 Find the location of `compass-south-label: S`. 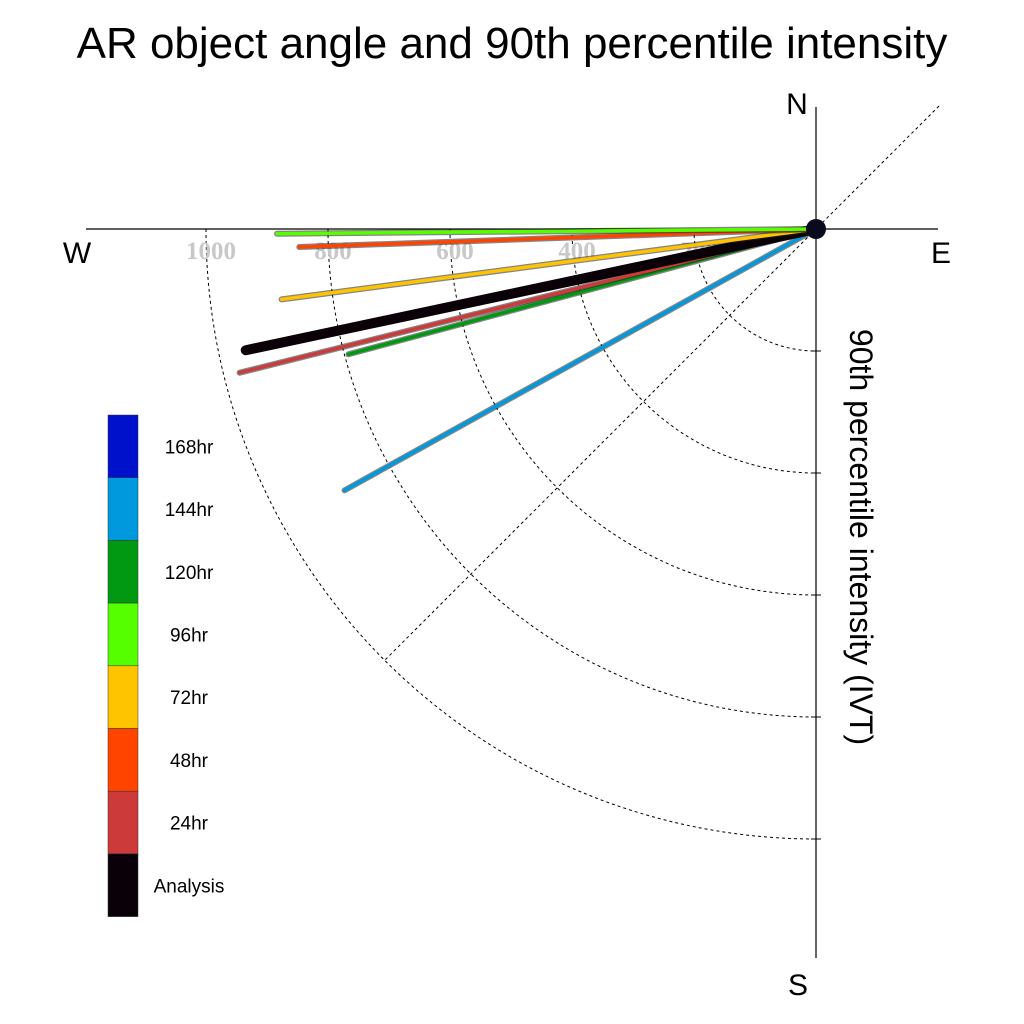

compass-south-label: S is located at coordinates (798, 985).